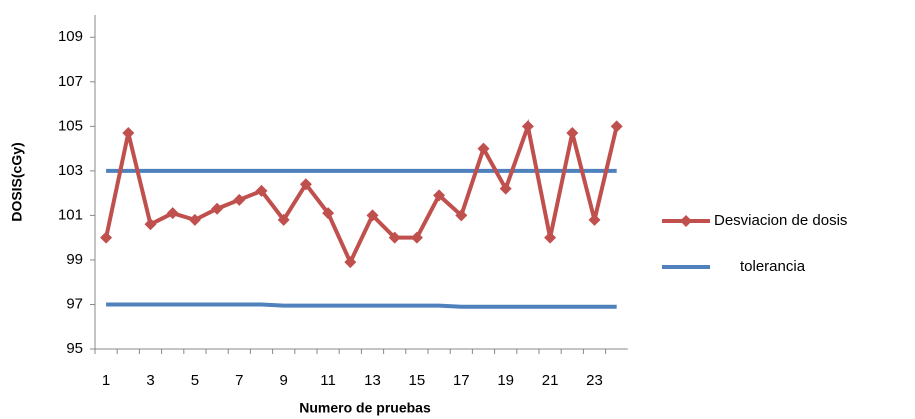  I want to click on x-tick-label: 21, so click(550, 380).